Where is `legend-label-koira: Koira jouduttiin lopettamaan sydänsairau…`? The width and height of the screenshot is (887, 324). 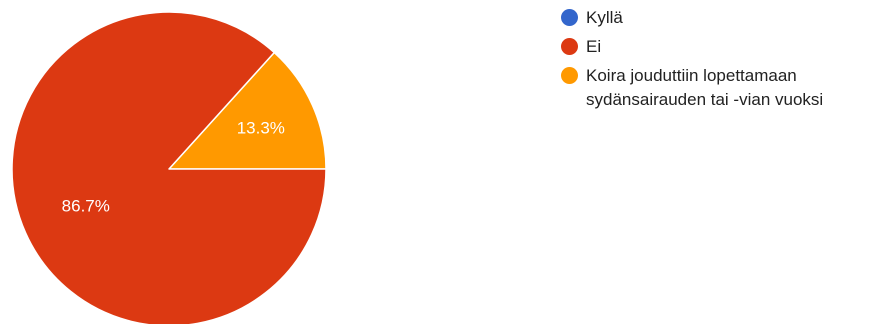
legend-label-koira: Koira jouduttiin lopettamaan sydänsairau… is located at coordinates (705, 87).